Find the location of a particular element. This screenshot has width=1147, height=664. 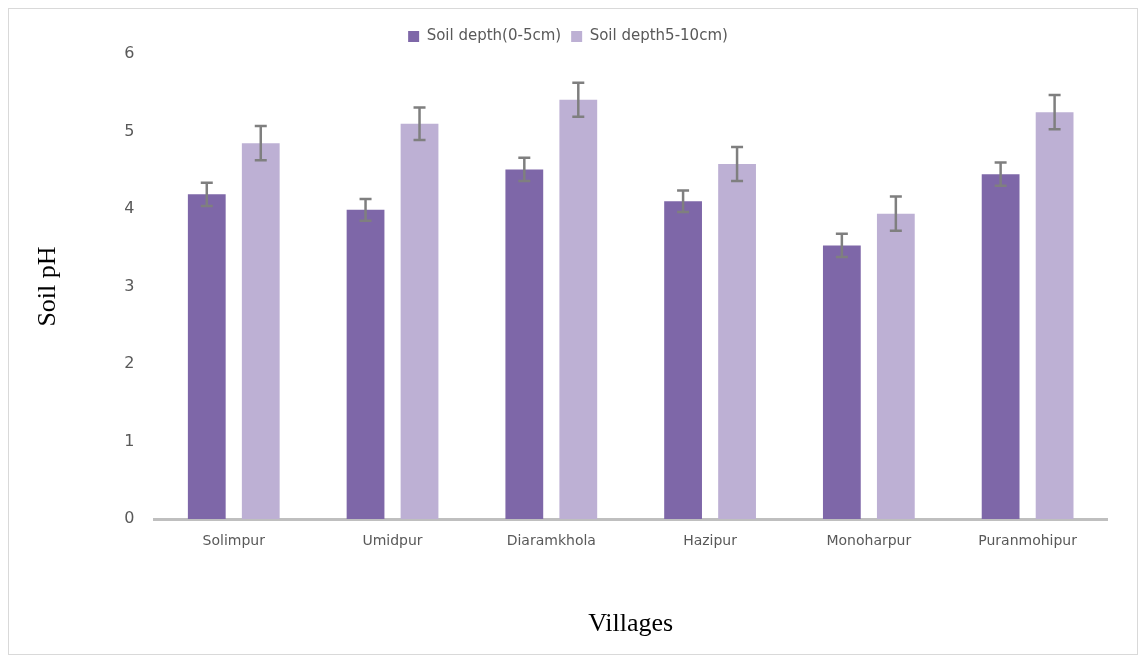

x-tick-label: Umidpur is located at coordinates (392, 540).